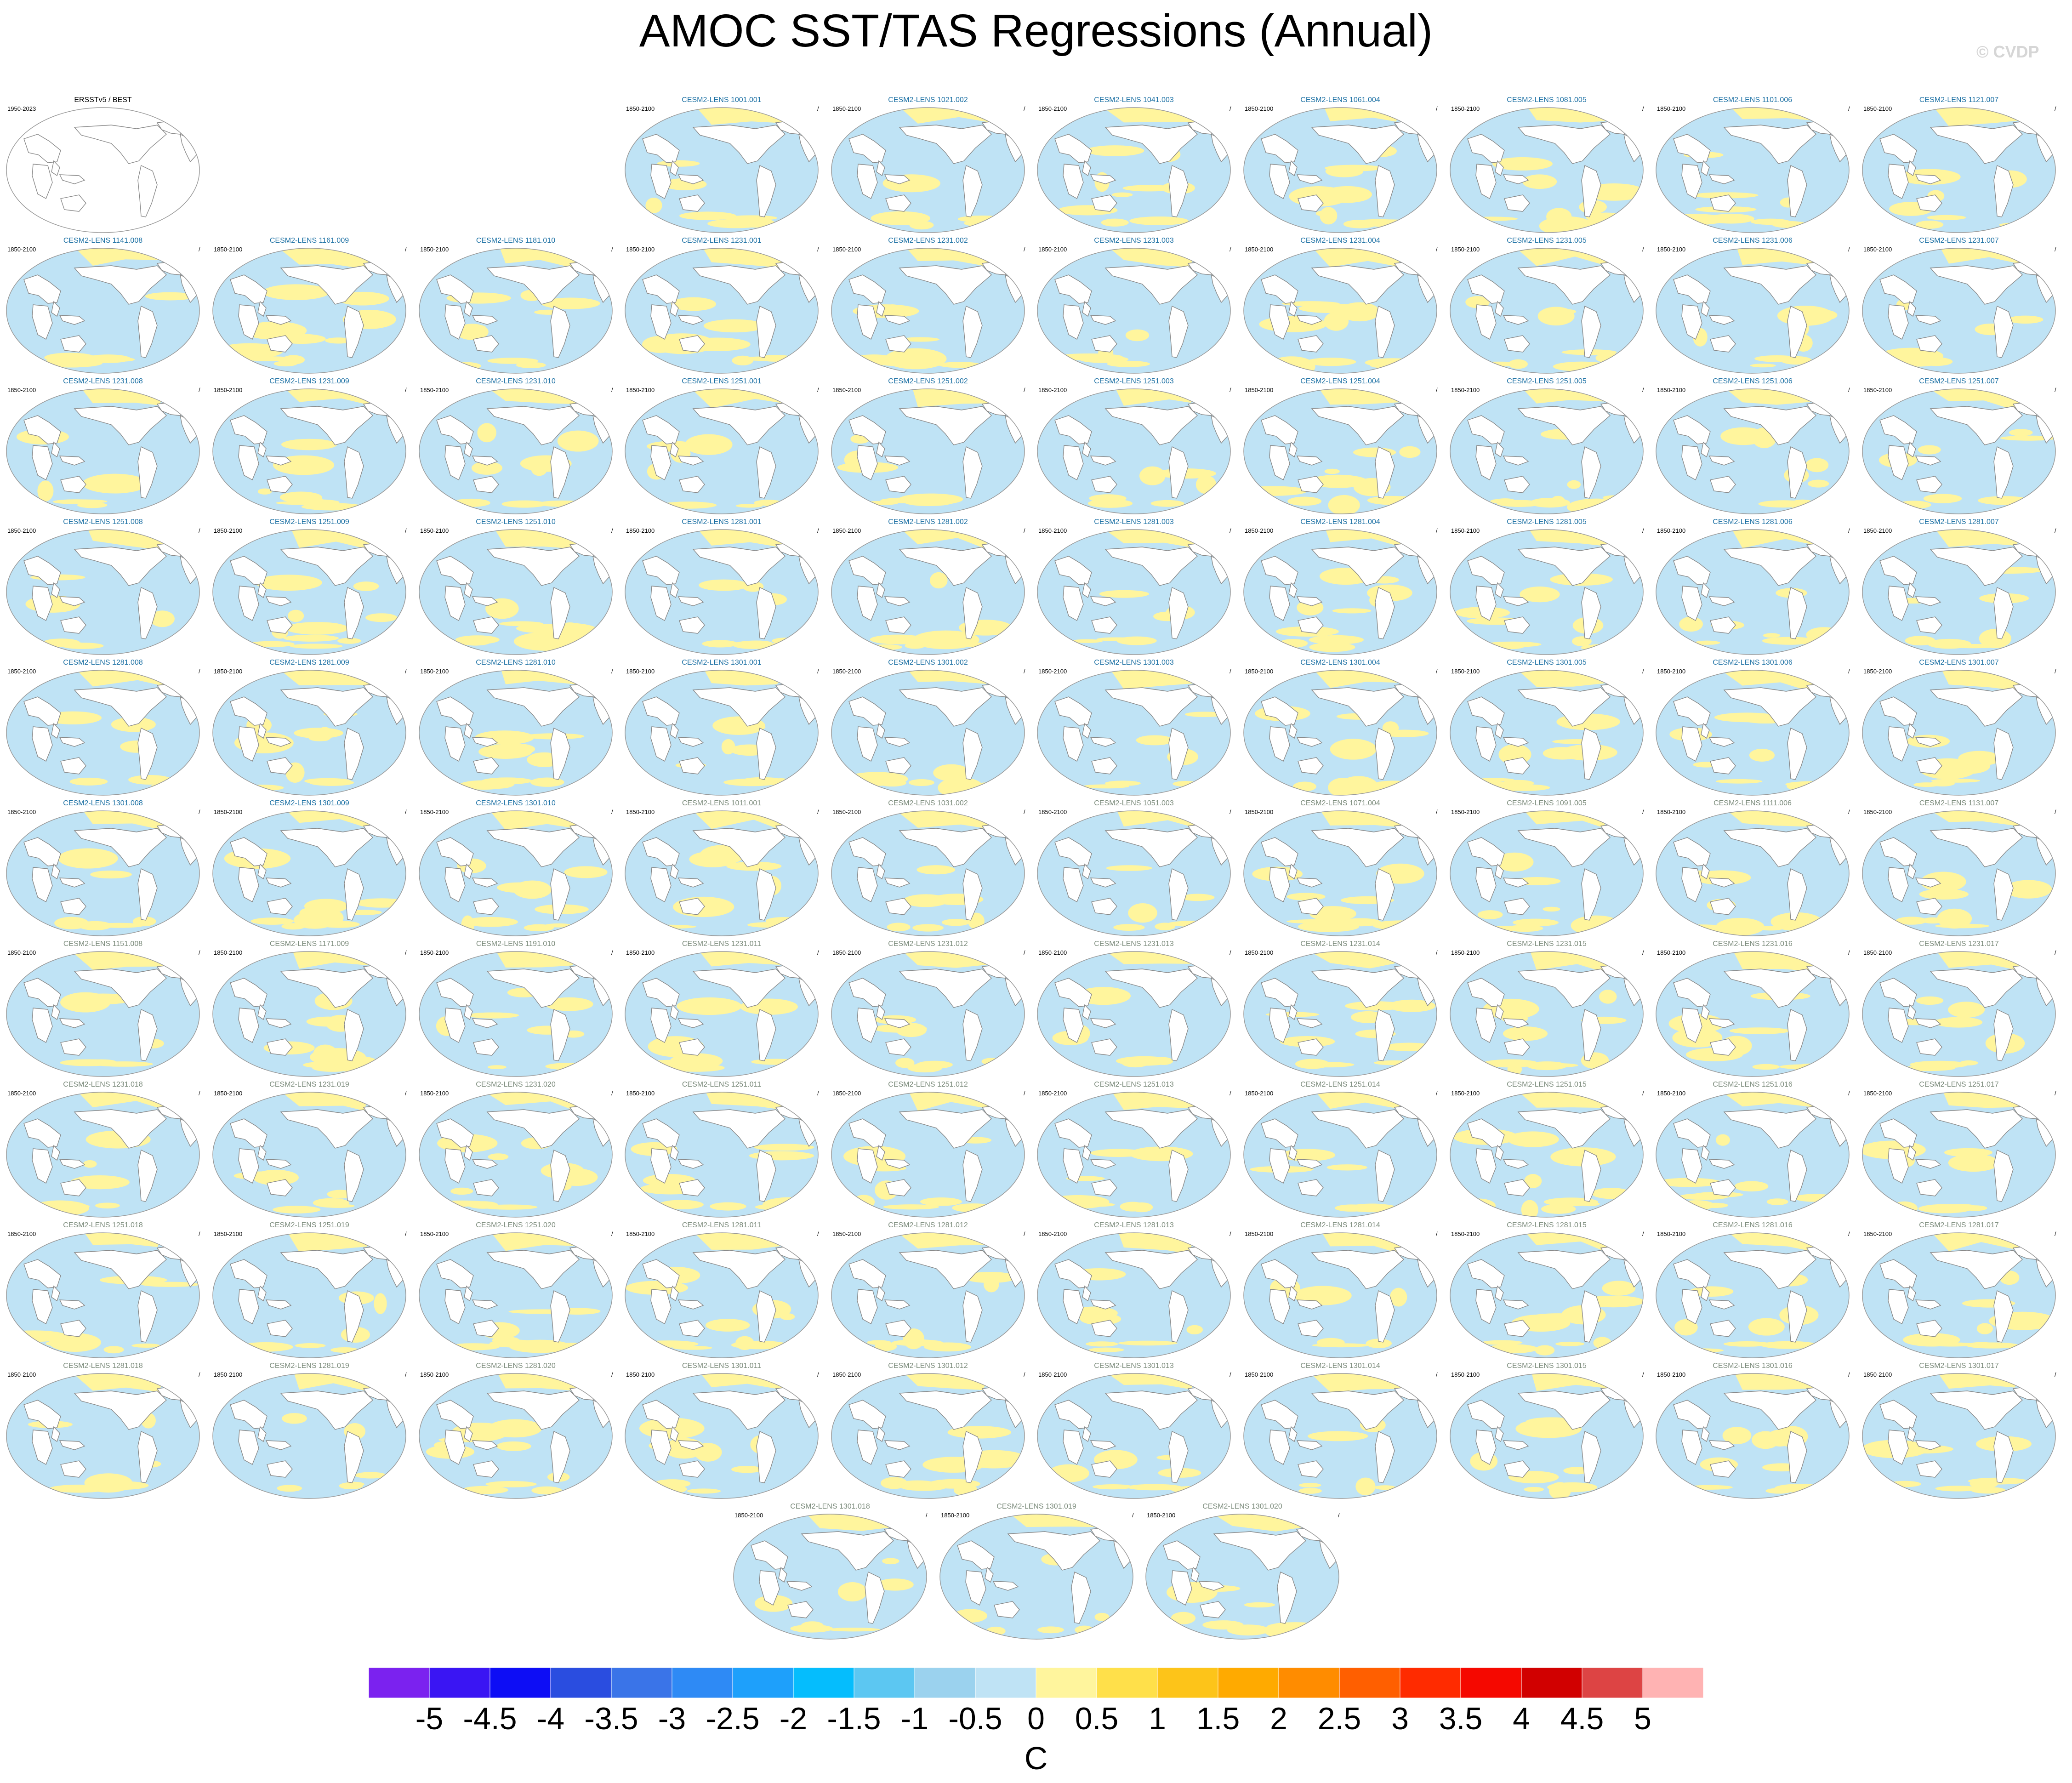 The height and width of the screenshot is (1783, 2072). Describe the element at coordinates (1340, 1225) in the screenshot. I see `panel-title: CESM2-LENS 1281.014` at that location.